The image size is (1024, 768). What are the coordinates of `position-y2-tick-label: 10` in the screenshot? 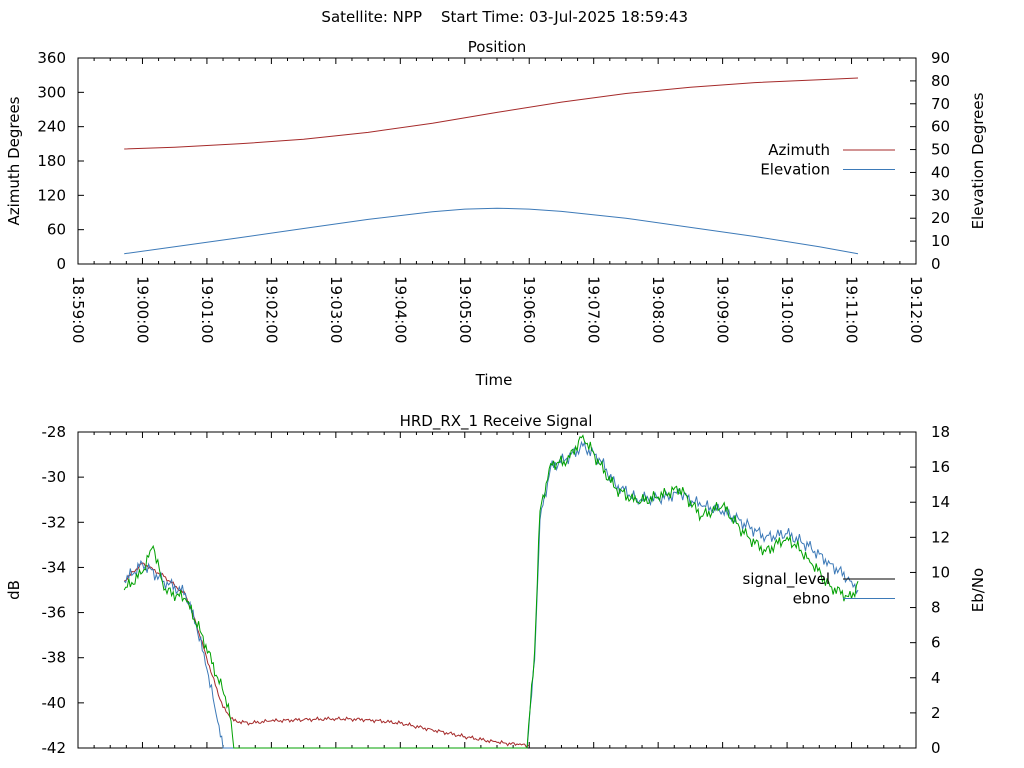 It's located at (940, 241).